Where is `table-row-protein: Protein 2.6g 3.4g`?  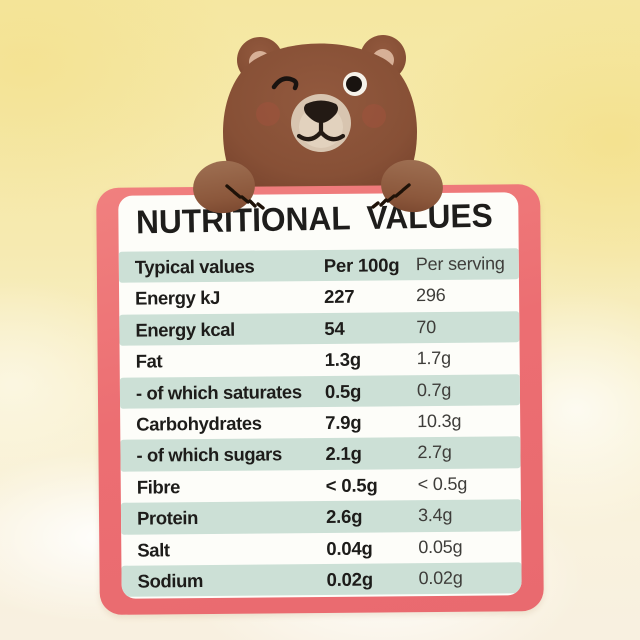
table-row-protein: Protein 2.6g 3.4g is located at coordinates (321, 517).